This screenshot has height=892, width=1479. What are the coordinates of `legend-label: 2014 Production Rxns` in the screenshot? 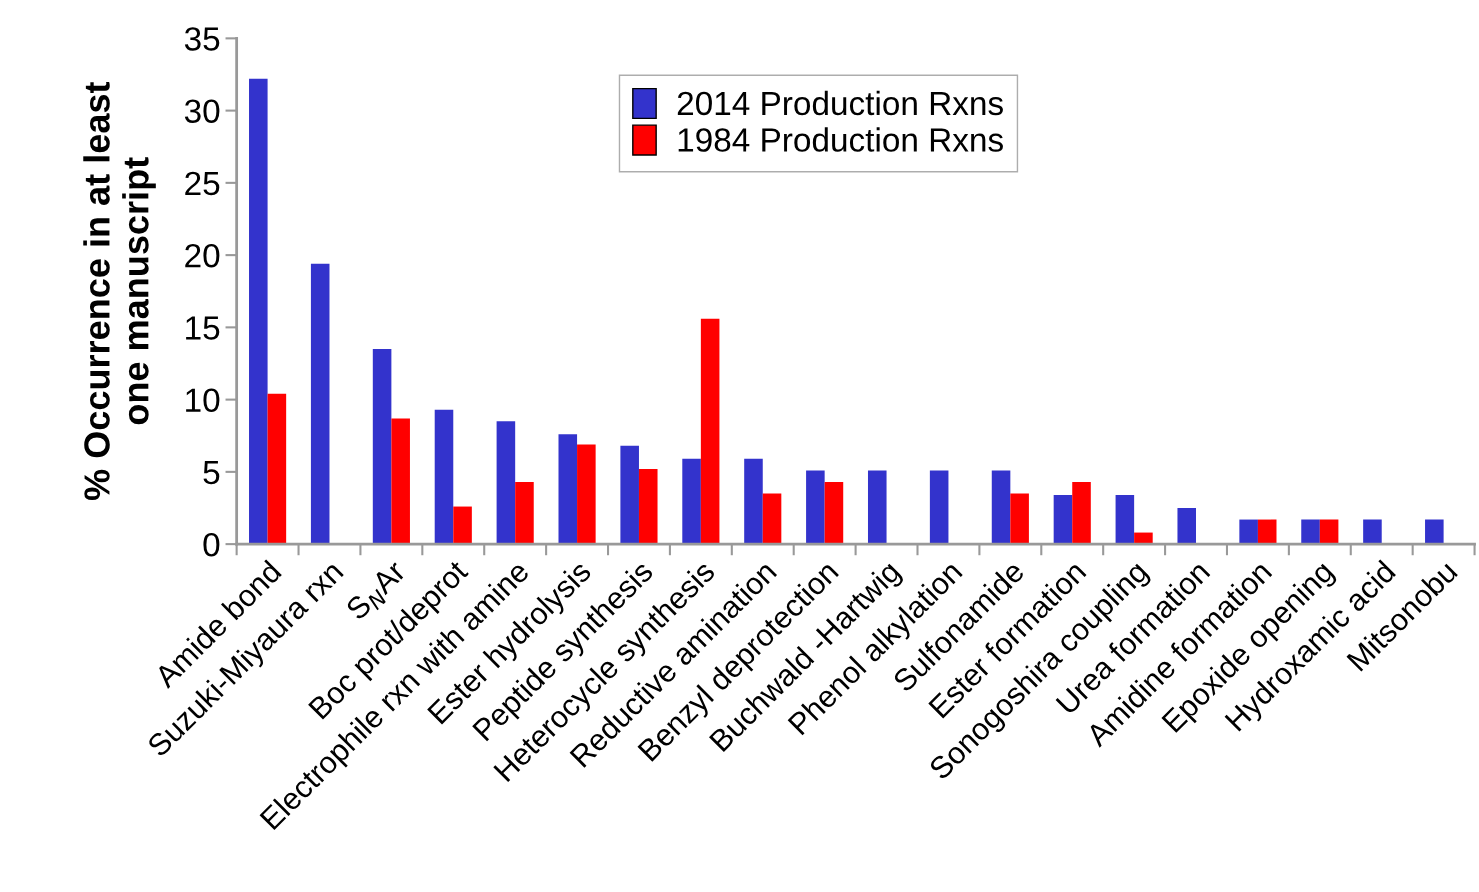 It's located at (840, 103).